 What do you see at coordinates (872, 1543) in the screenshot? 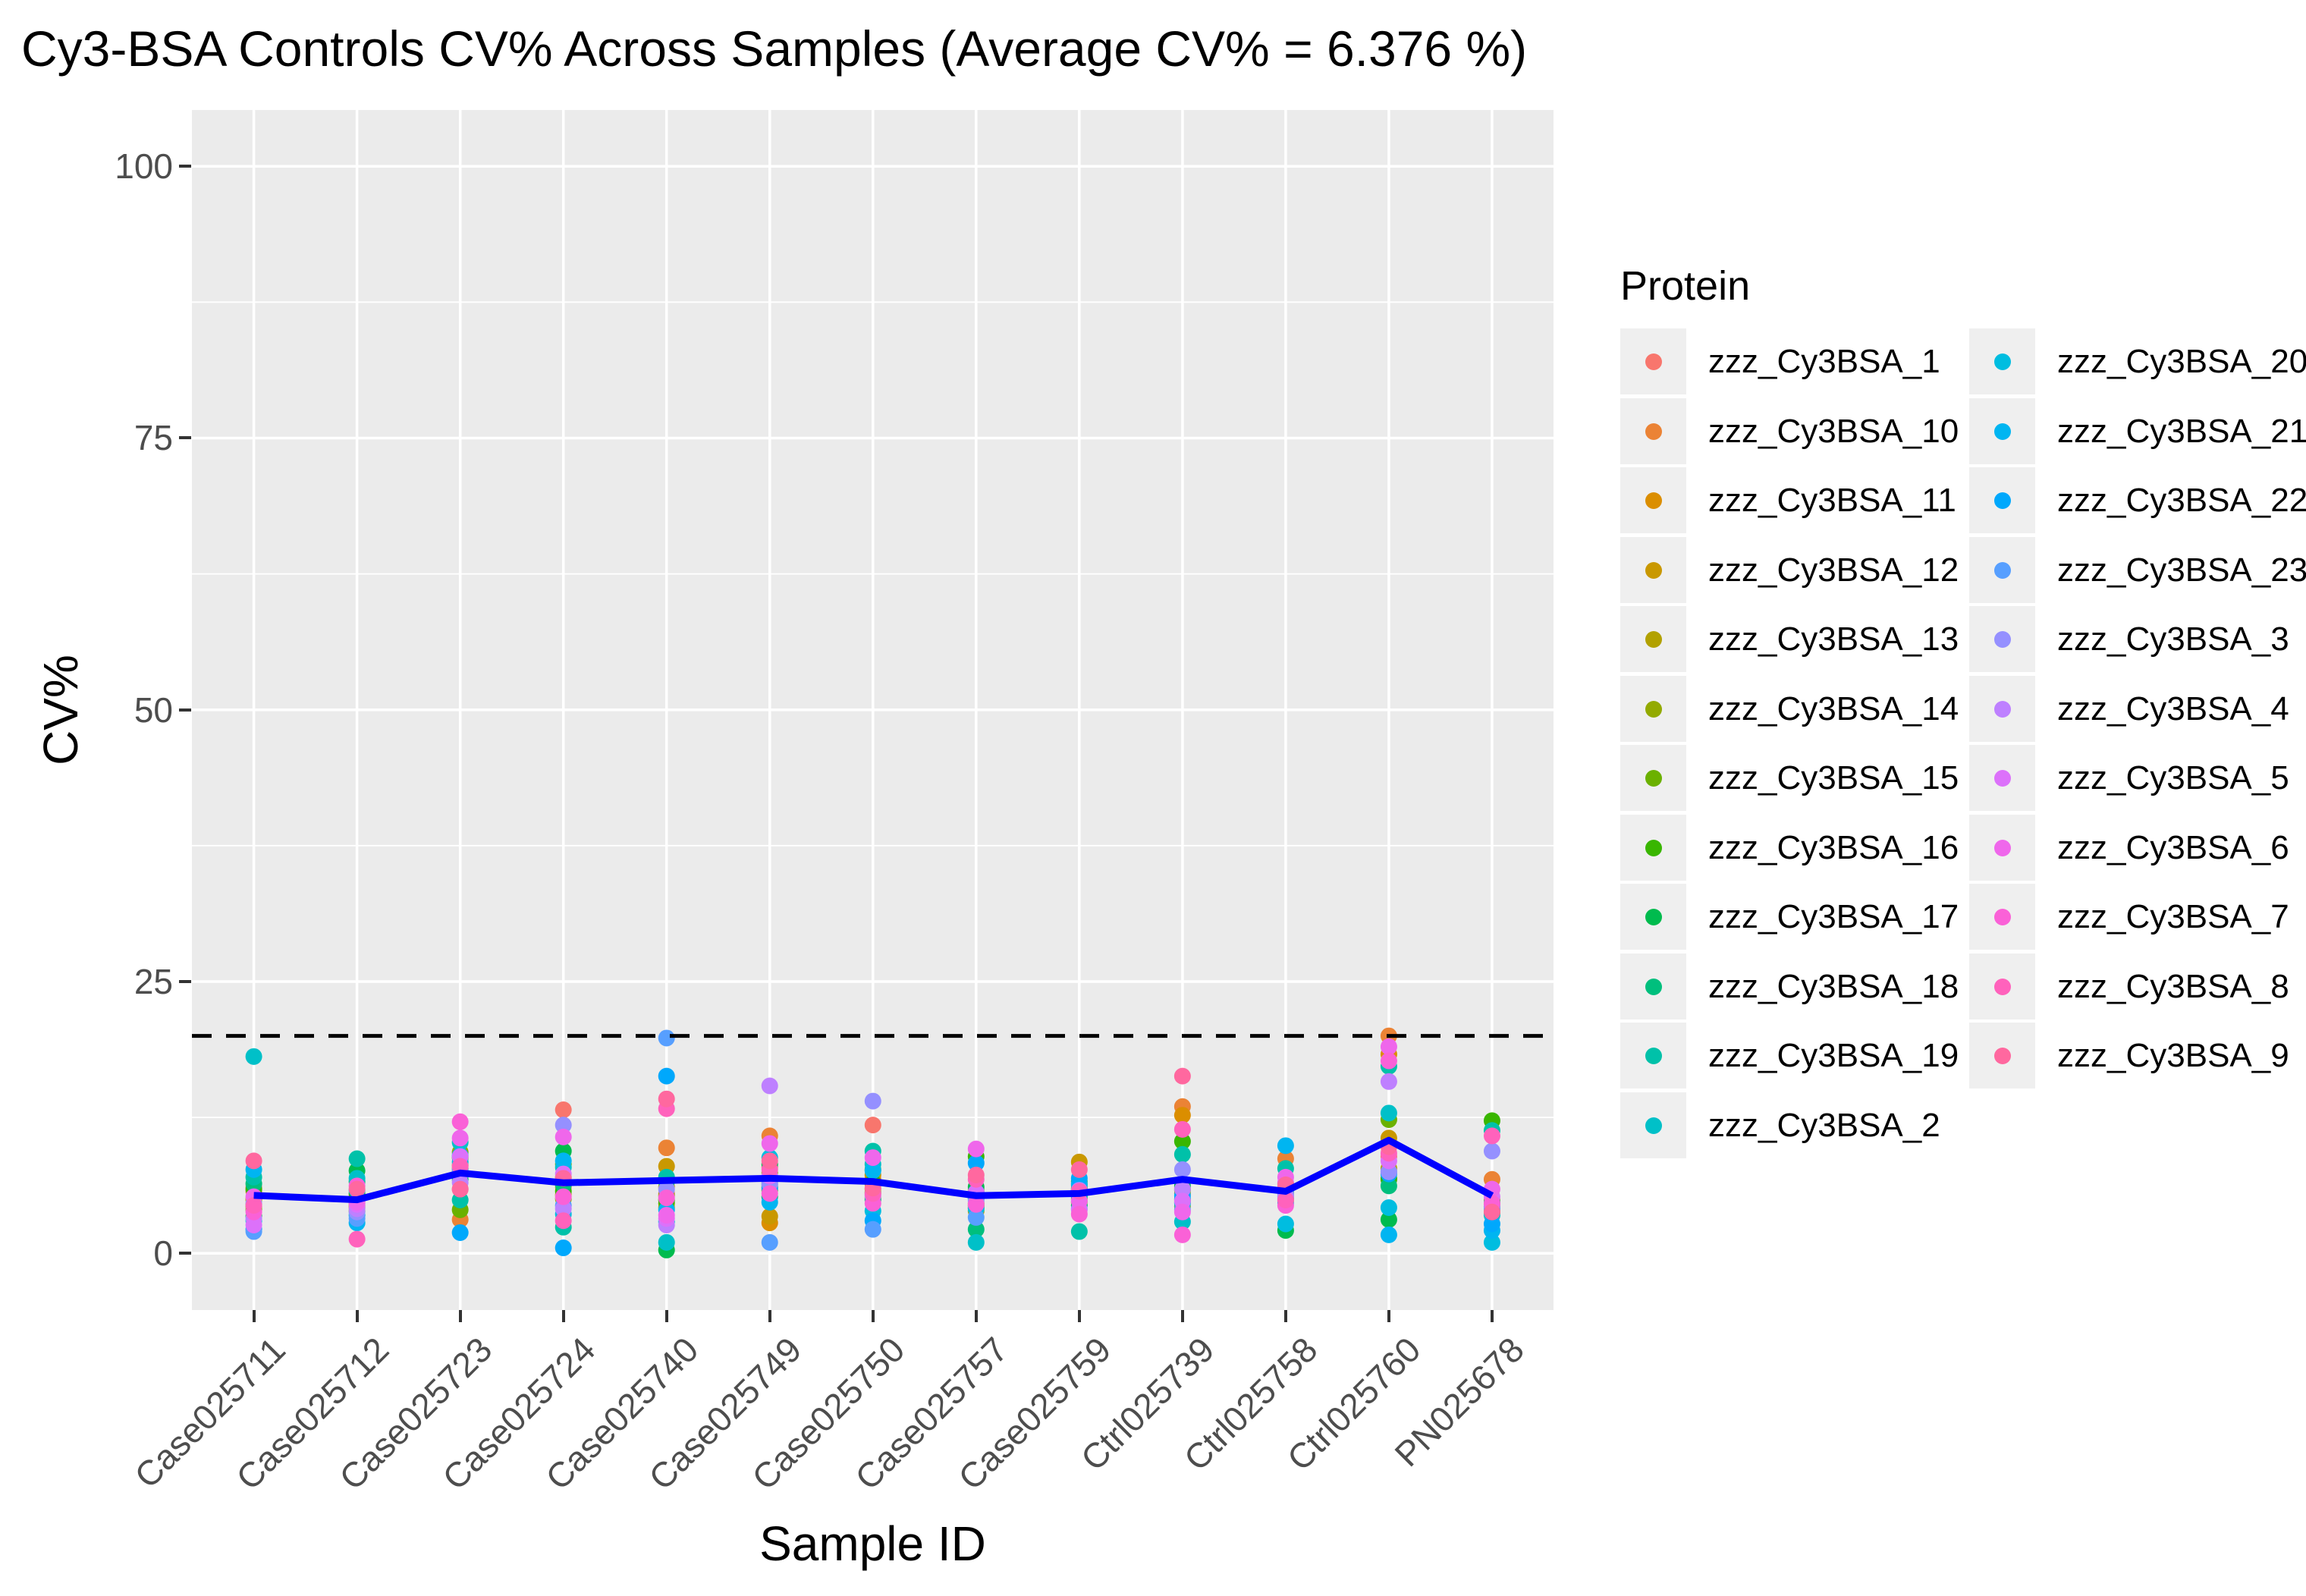
I see `x-axis-title: Sample ID` at bounding box center [872, 1543].